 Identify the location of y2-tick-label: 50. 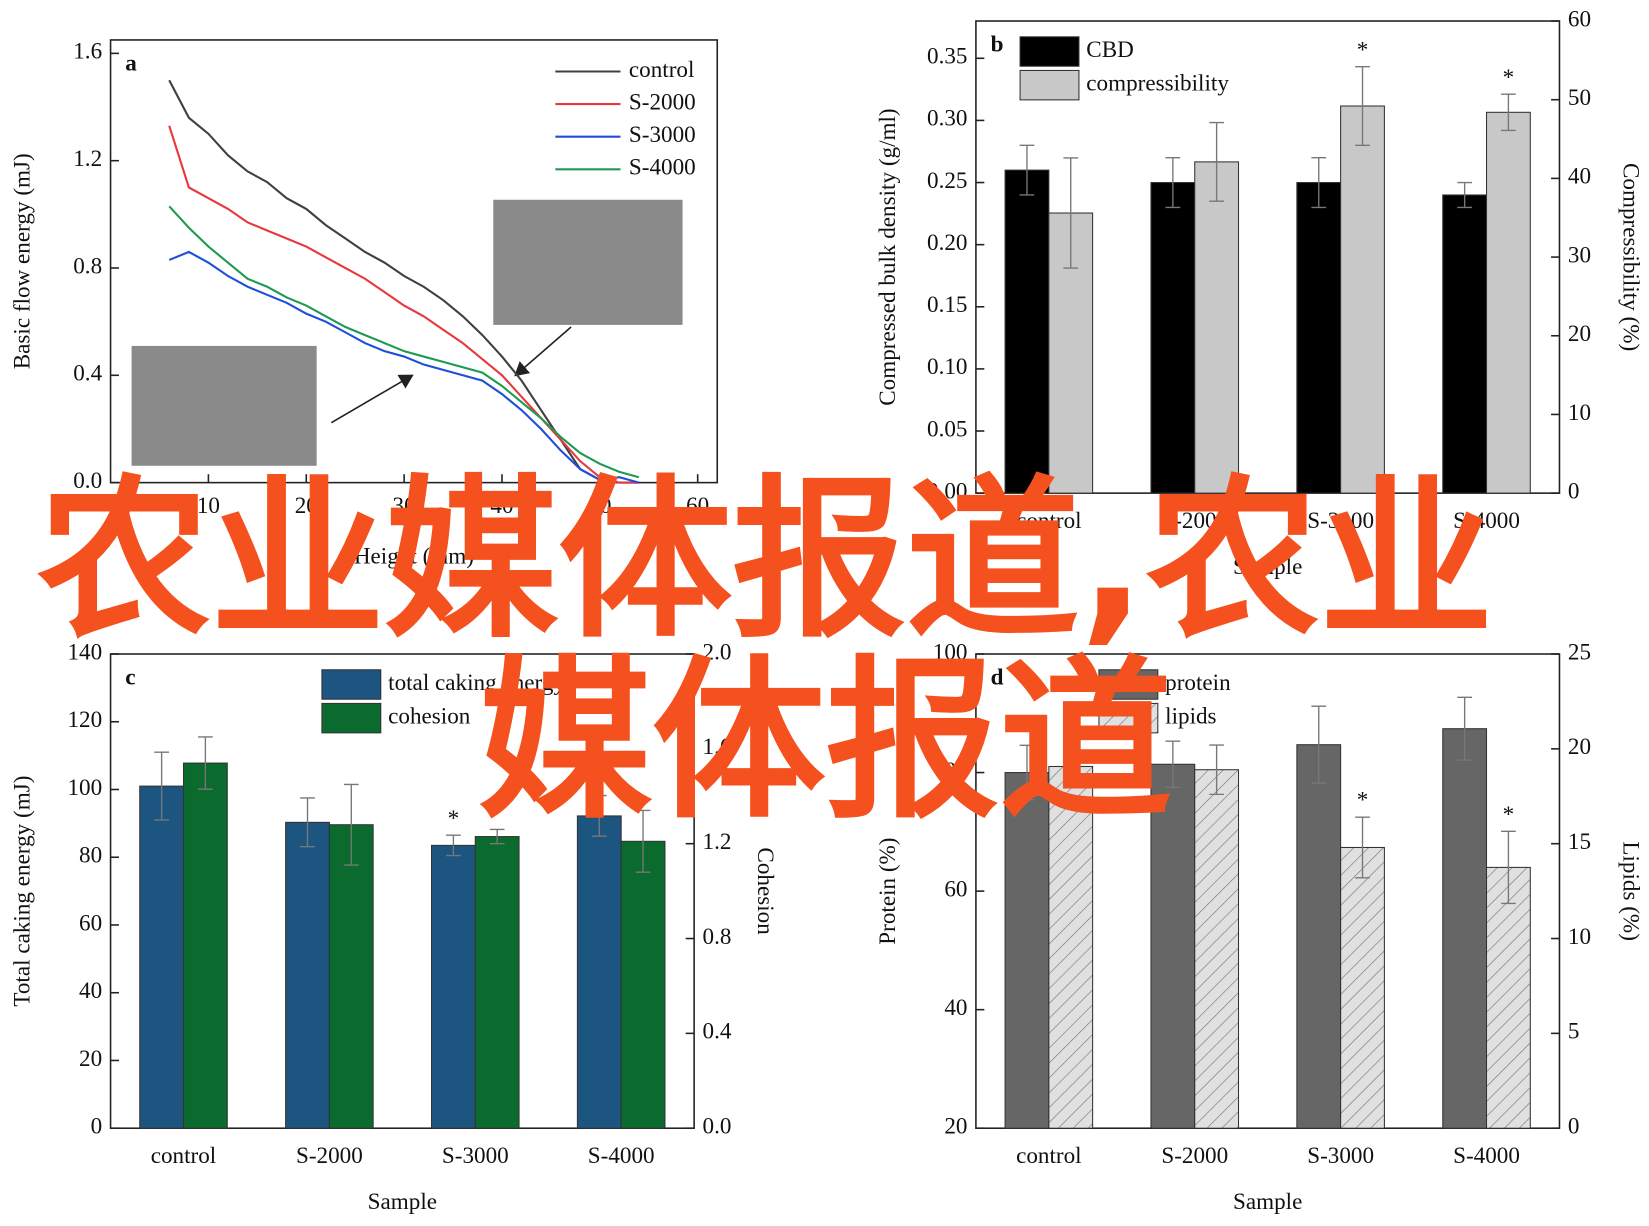
(1579, 98).